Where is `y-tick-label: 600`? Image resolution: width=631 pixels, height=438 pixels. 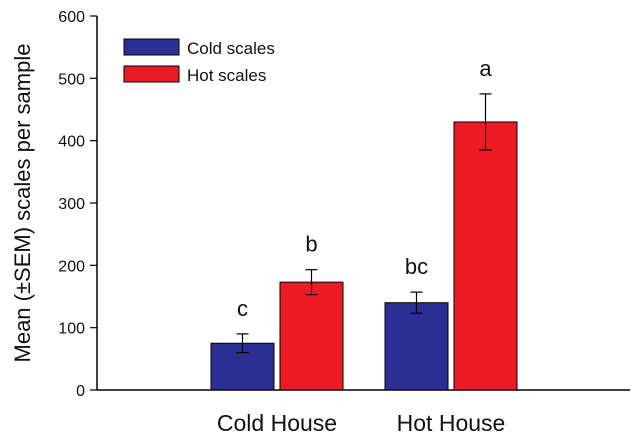
y-tick-label: 600 is located at coordinates (71, 17).